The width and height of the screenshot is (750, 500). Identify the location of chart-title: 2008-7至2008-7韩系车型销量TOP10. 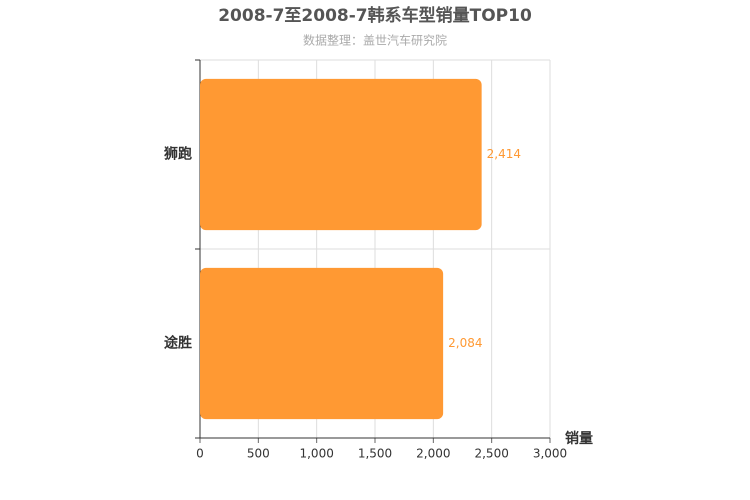
(375, 15).